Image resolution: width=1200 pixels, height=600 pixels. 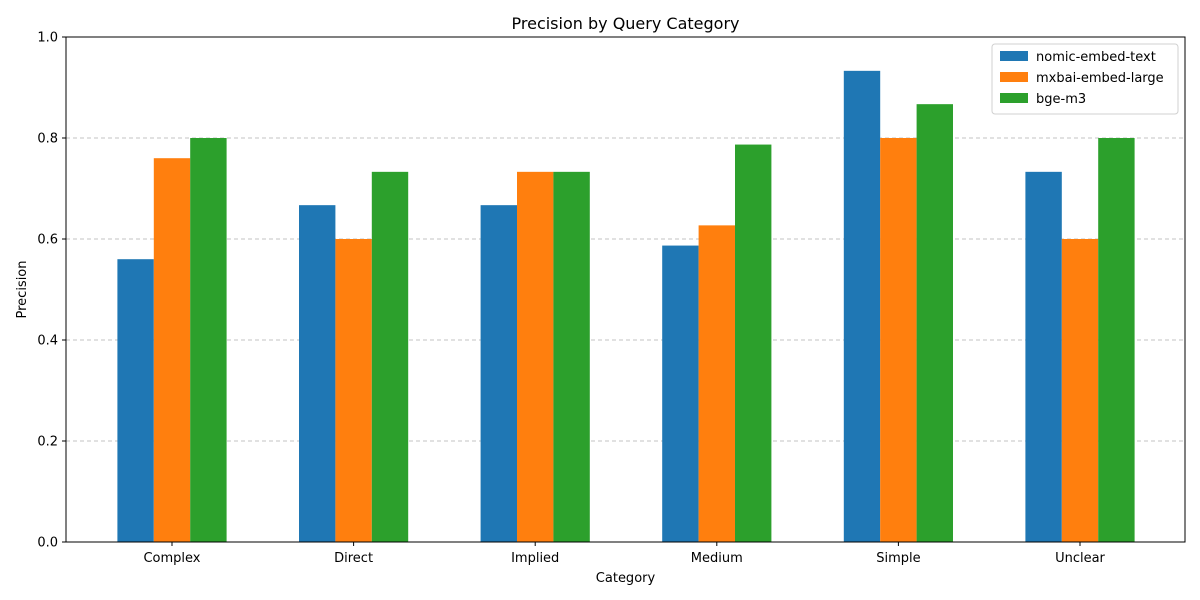 What do you see at coordinates (317, 374) in the screenshot?
I see `bar-nomic-embed-text-direct` at bounding box center [317, 374].